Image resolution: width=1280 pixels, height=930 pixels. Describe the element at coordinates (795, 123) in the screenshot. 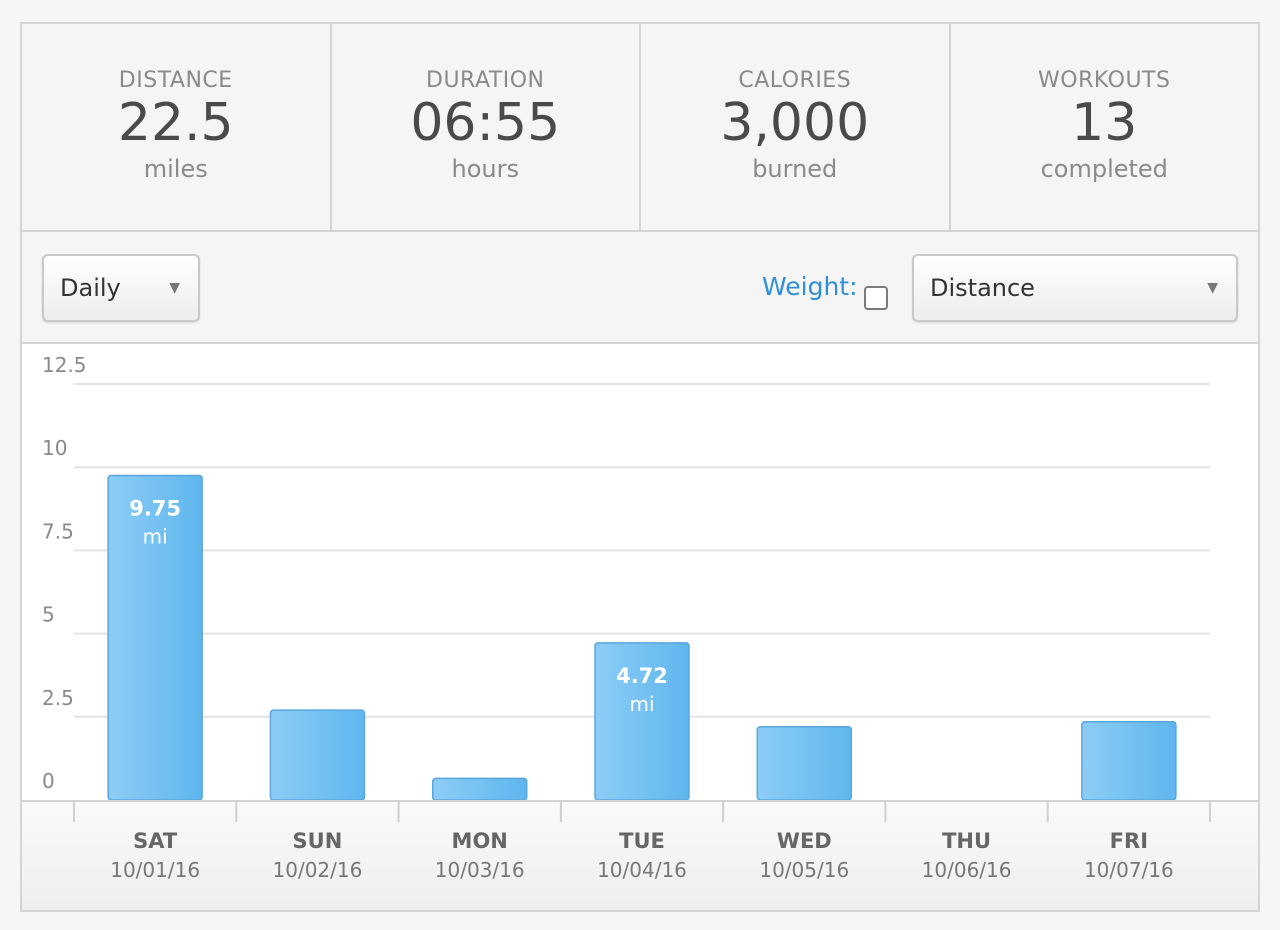

I see `stat-value: 3,000` at that location.